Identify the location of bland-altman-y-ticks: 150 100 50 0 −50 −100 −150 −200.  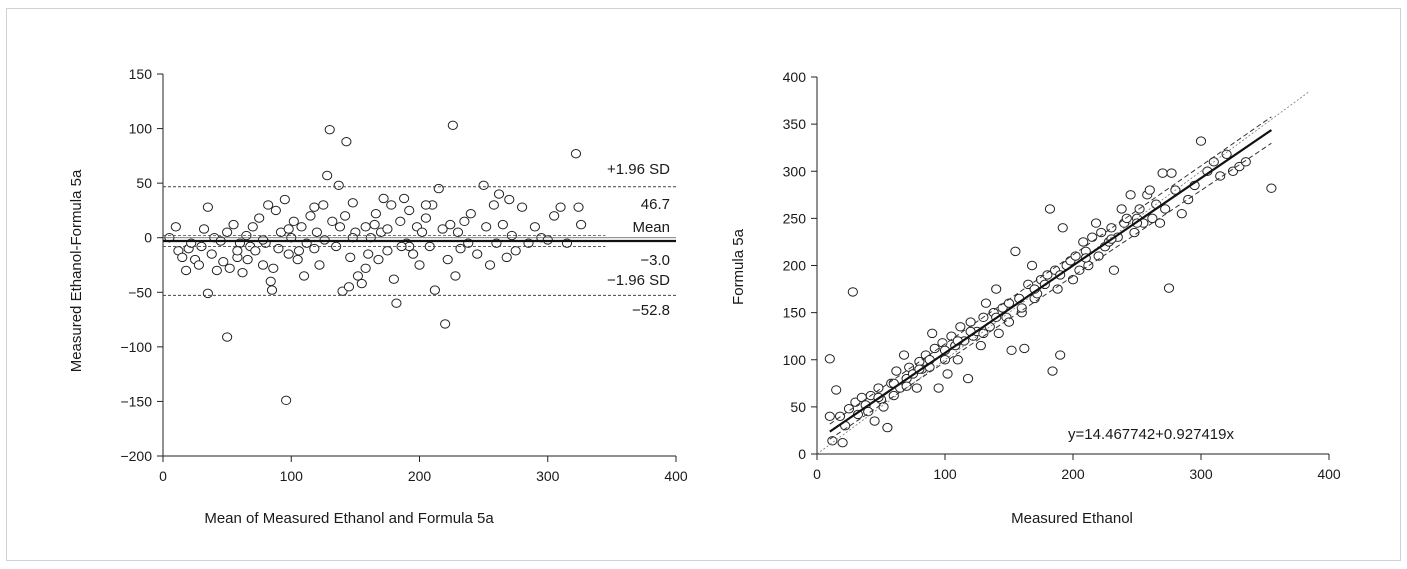
(141, 265).